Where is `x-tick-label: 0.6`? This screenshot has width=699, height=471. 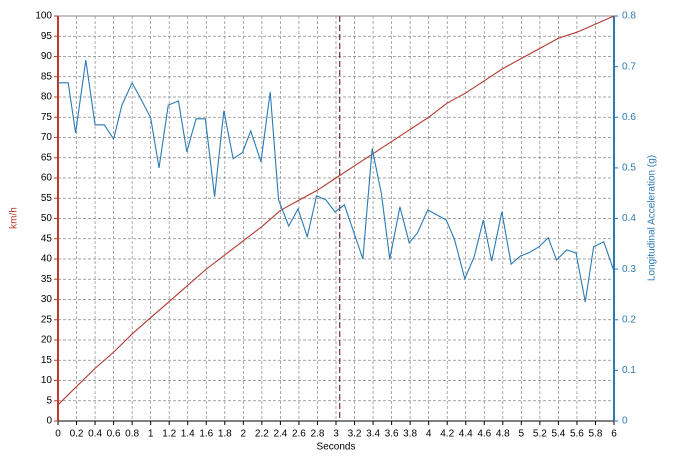 x-tick-label: 0.6 is located at coordinates (114, 434).